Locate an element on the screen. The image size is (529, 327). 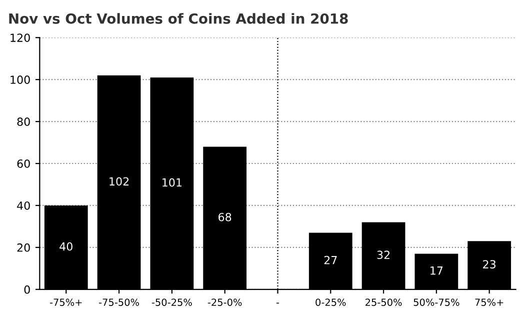
x-tick-label: -75%+ is located at coordinates (66, 302).